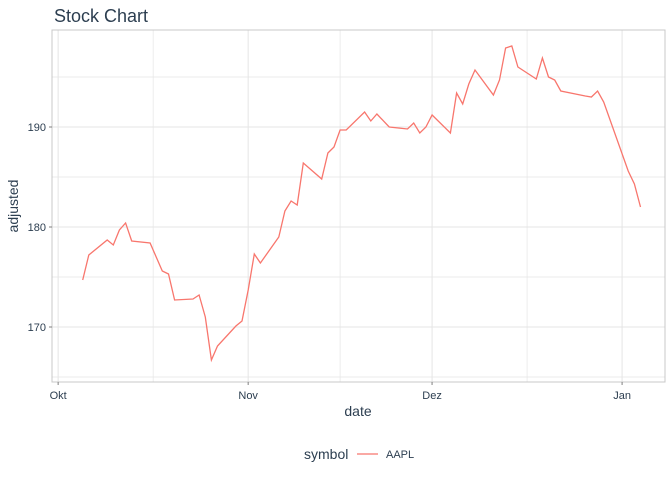 Image resolution: width=672 pixels, height=480 pixels. I want to click on legend: symbol AAPL, so click(359, 454).